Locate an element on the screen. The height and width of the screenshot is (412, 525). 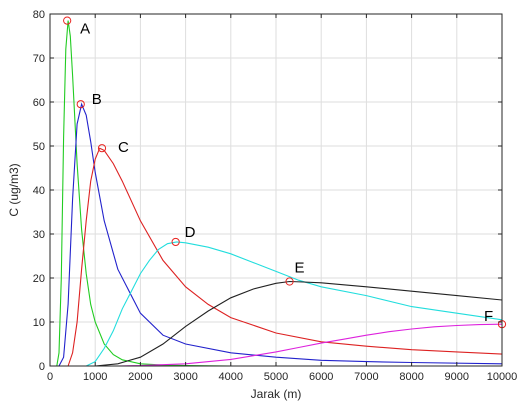
peak-marker-e is located at coordinates (289, 281).